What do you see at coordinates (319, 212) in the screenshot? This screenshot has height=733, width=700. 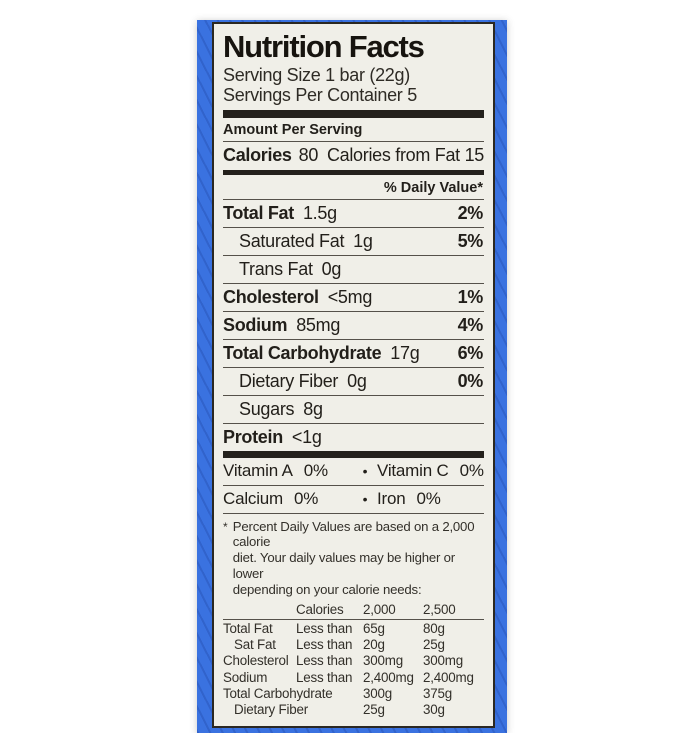 I see `nutrient-amount: 1.5g` at bounding box center [319, 212].